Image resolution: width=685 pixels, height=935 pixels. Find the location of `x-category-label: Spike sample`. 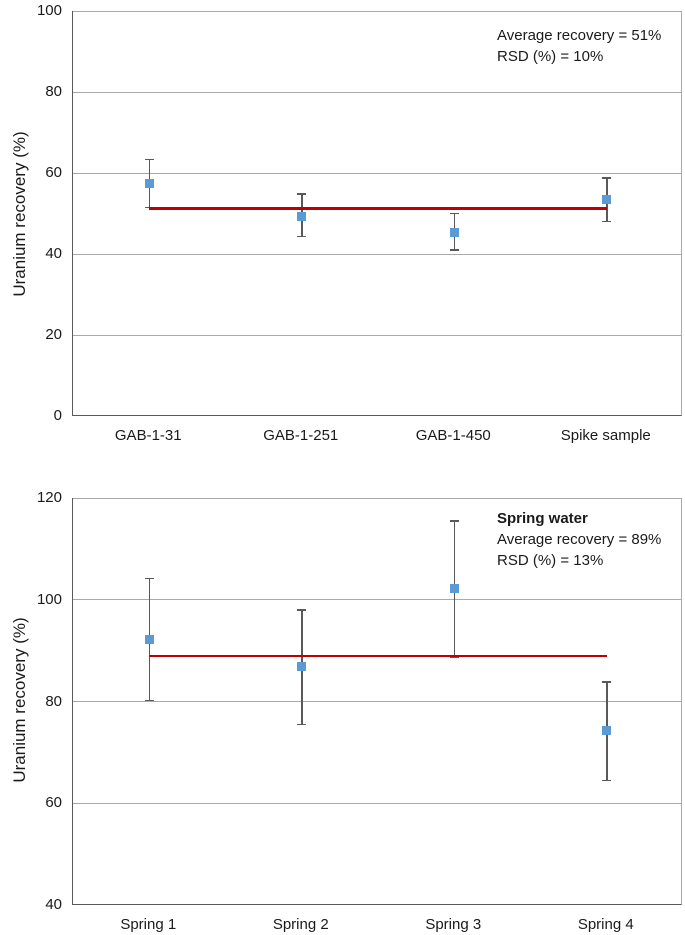

x-category-label: Spike sample is located at coordinates (605, 435).